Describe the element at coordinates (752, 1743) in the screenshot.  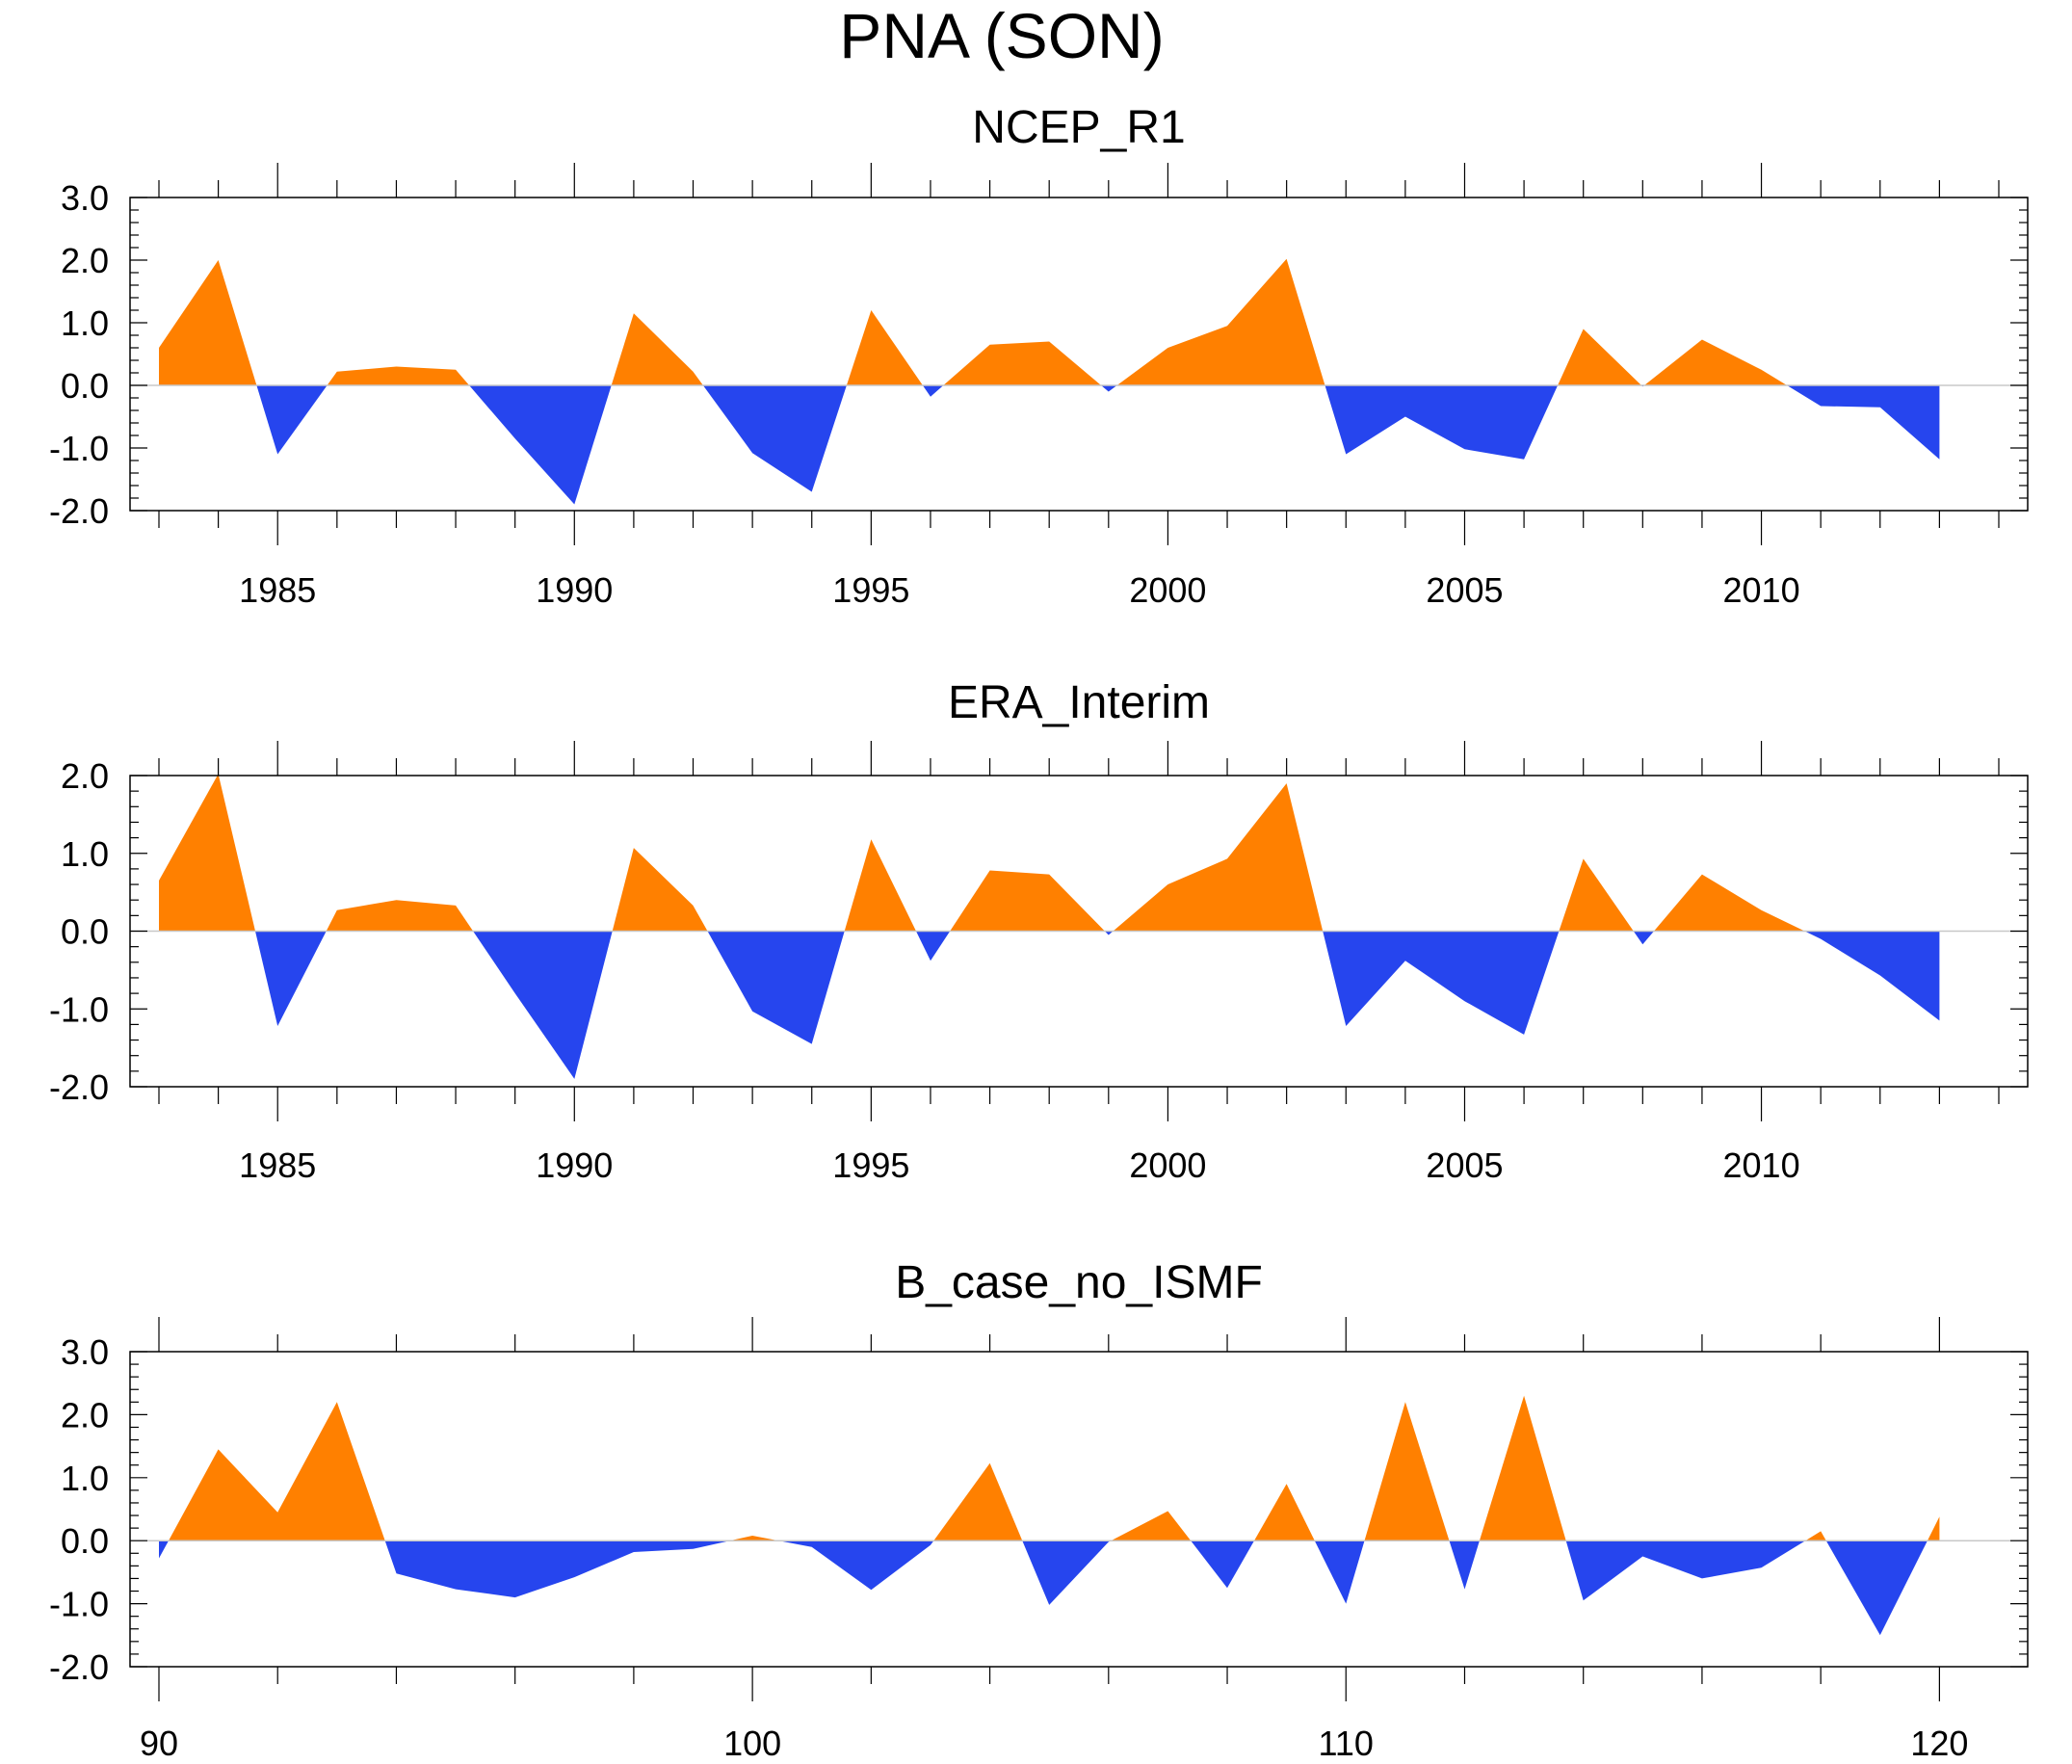
I see `x-tick-label: 100` at that location.